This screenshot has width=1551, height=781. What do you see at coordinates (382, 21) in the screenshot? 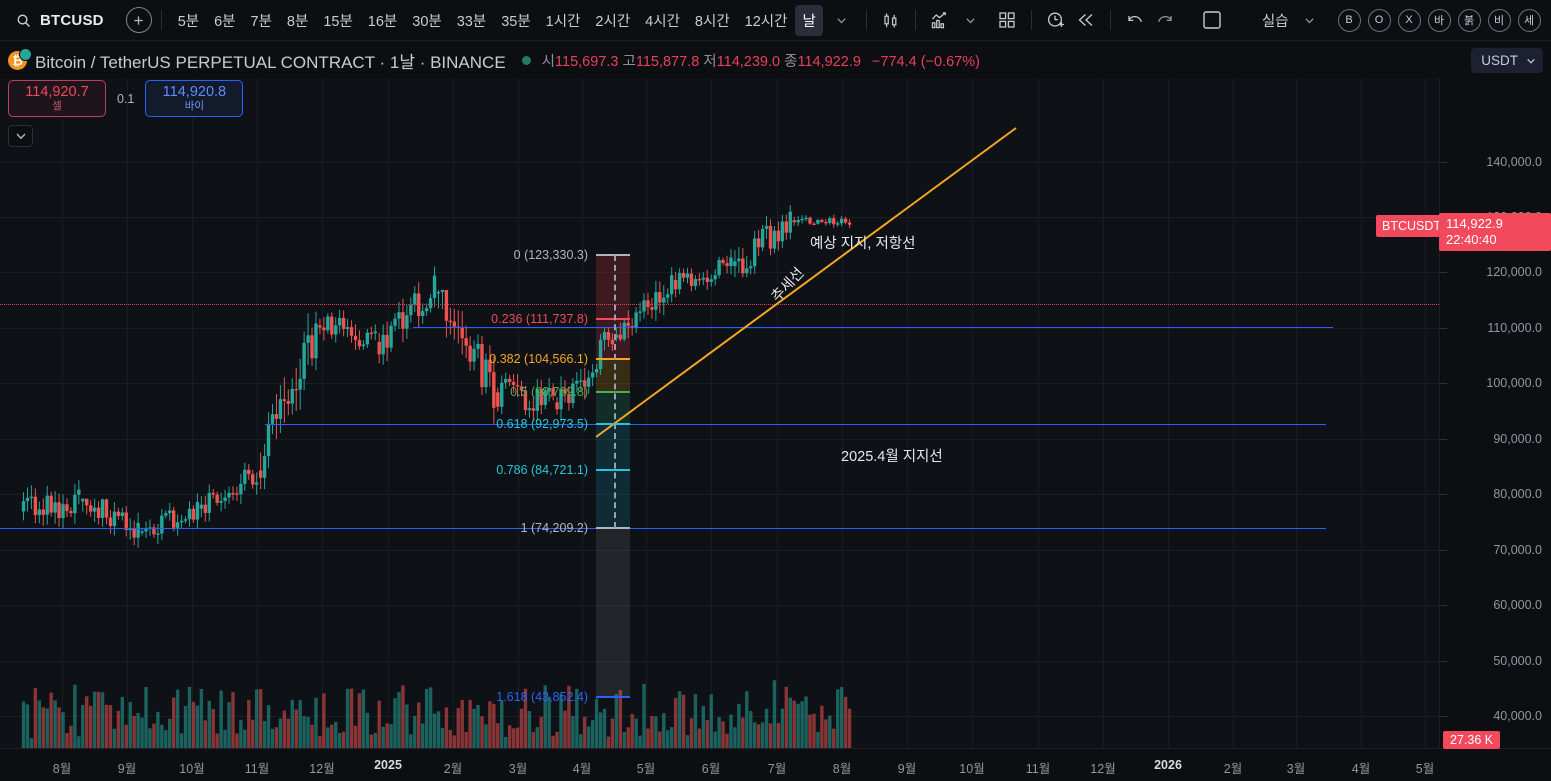
I see `timeframe-16분: 16분` at bounding box center [382, 21].